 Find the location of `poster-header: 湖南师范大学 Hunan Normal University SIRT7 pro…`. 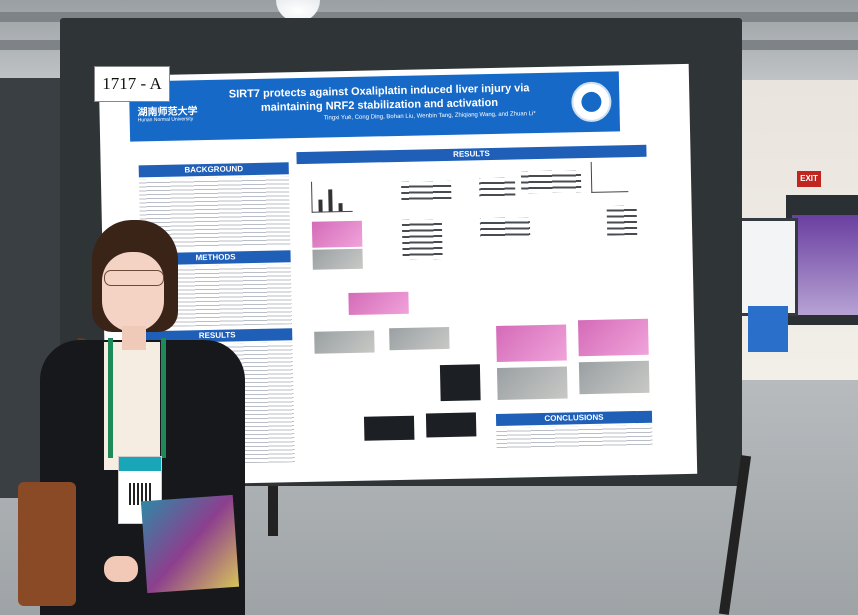

poster-header: 湖南师范大学 Hunan Normal University SIRT7 pro… is located at coordinates (374, 106).